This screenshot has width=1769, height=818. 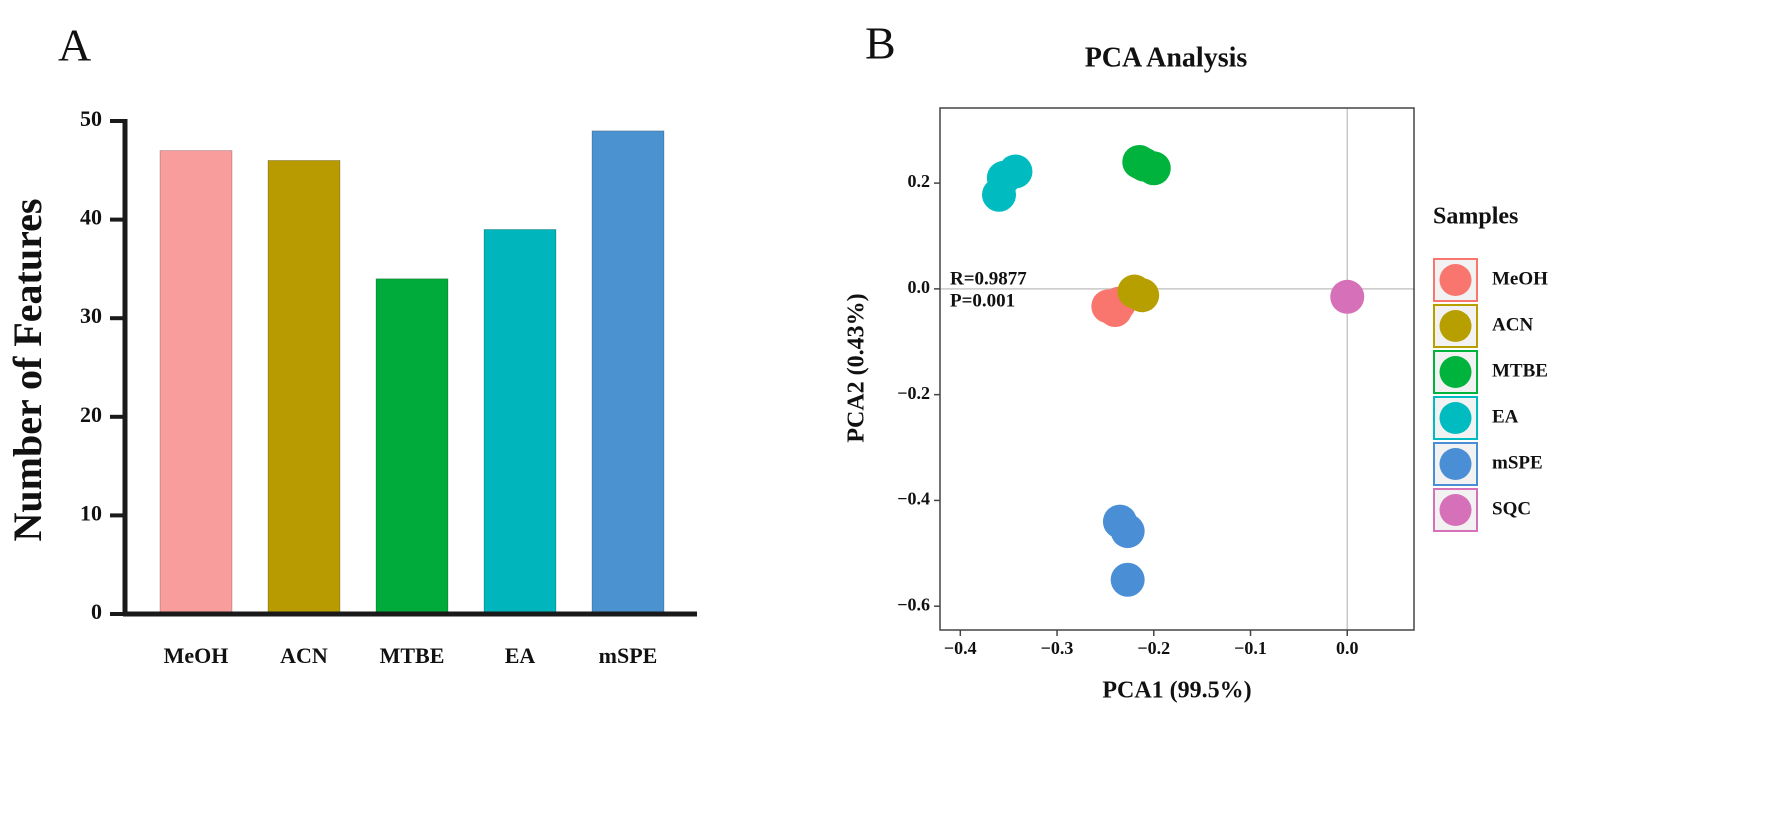 I want to click on x-tick-label: mSPE, so click(x=628, y=655).